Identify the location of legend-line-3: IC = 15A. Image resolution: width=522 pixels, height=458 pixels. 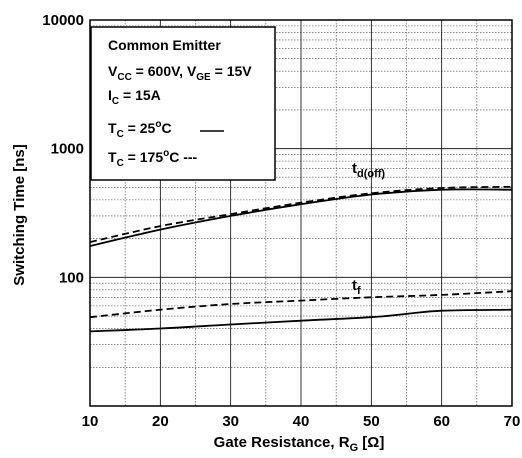
(134, 97).